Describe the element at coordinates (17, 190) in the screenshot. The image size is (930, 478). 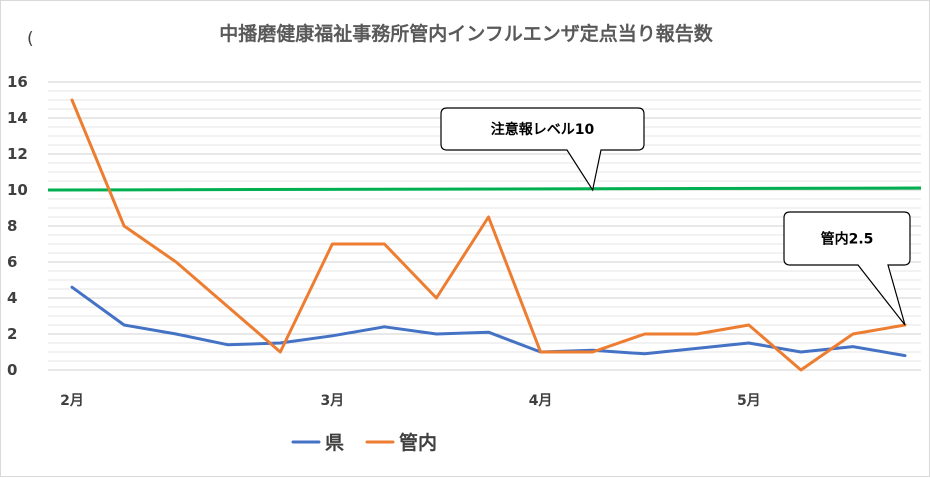
I see `y-tick-label: 10` at that location.